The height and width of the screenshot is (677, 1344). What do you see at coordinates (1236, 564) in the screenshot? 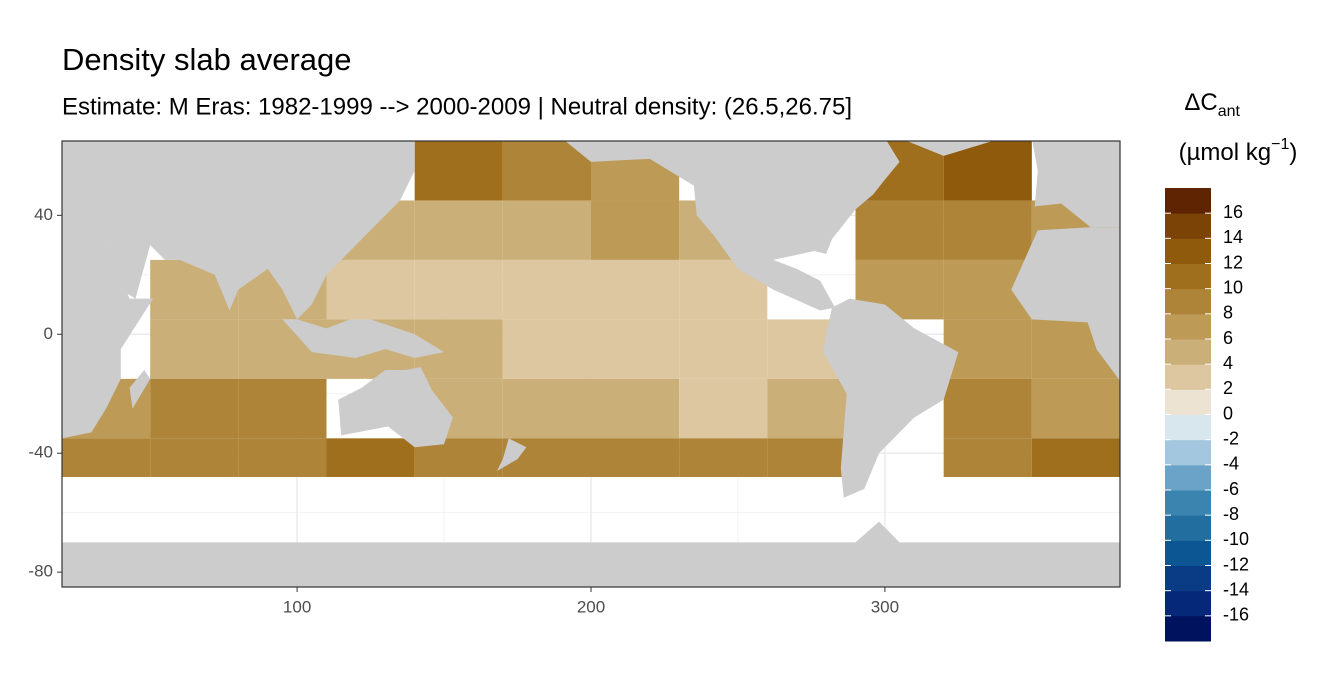
I see `legend-label: -12` at bounding box center [1236, 564].